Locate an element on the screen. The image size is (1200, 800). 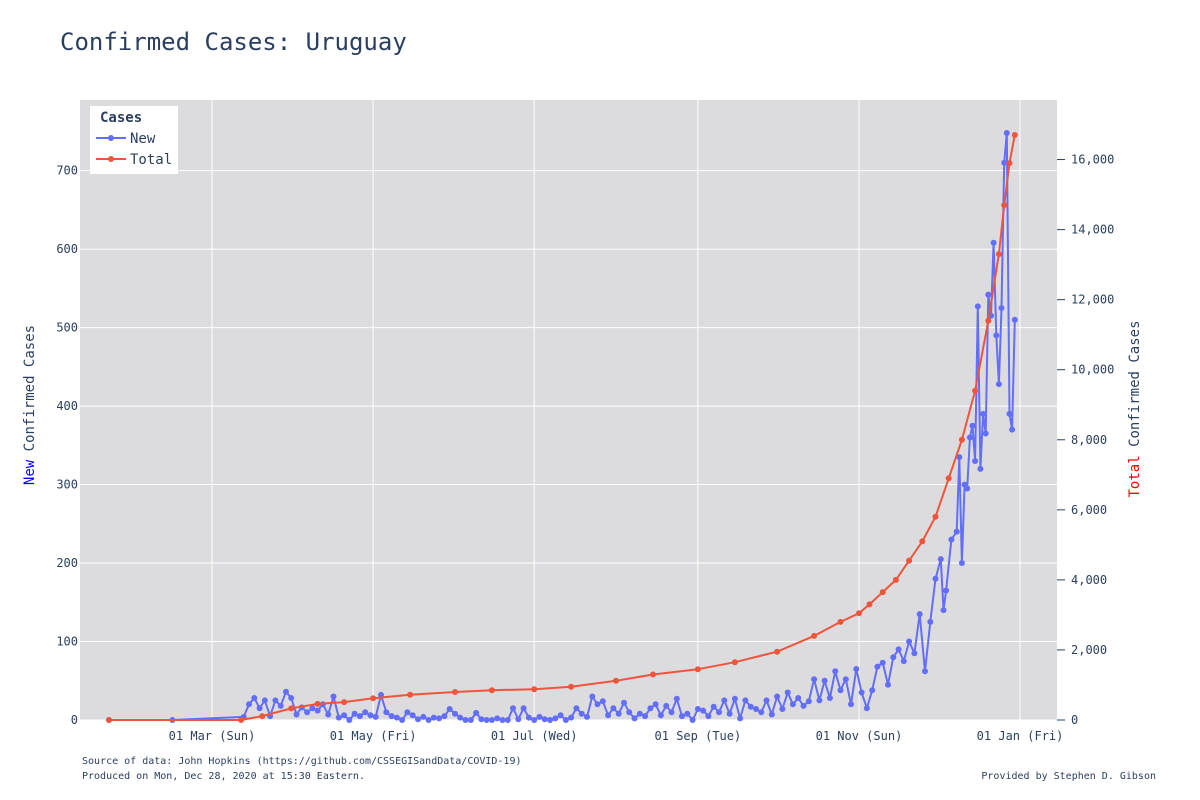
legend-item-new: New is located at coordinates (126, 139).